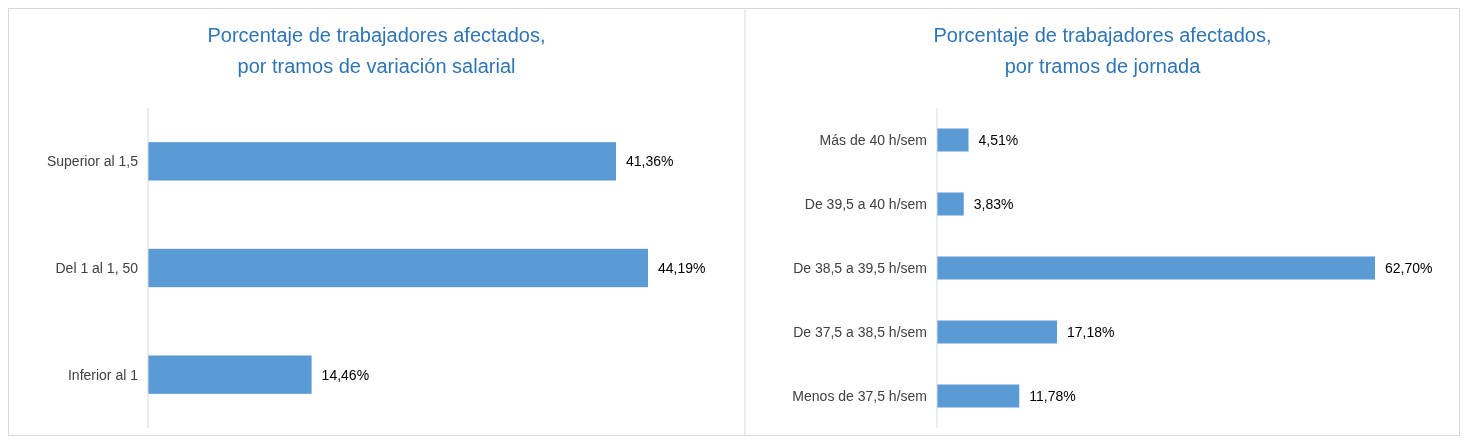 This screenshot has width=1468, height=444. What do you see at coordinates (860, 267) in the screenshot?
I see `y-tick-label: De 38,5 a 39,5 h/sem` at bounding box center [860, 267].